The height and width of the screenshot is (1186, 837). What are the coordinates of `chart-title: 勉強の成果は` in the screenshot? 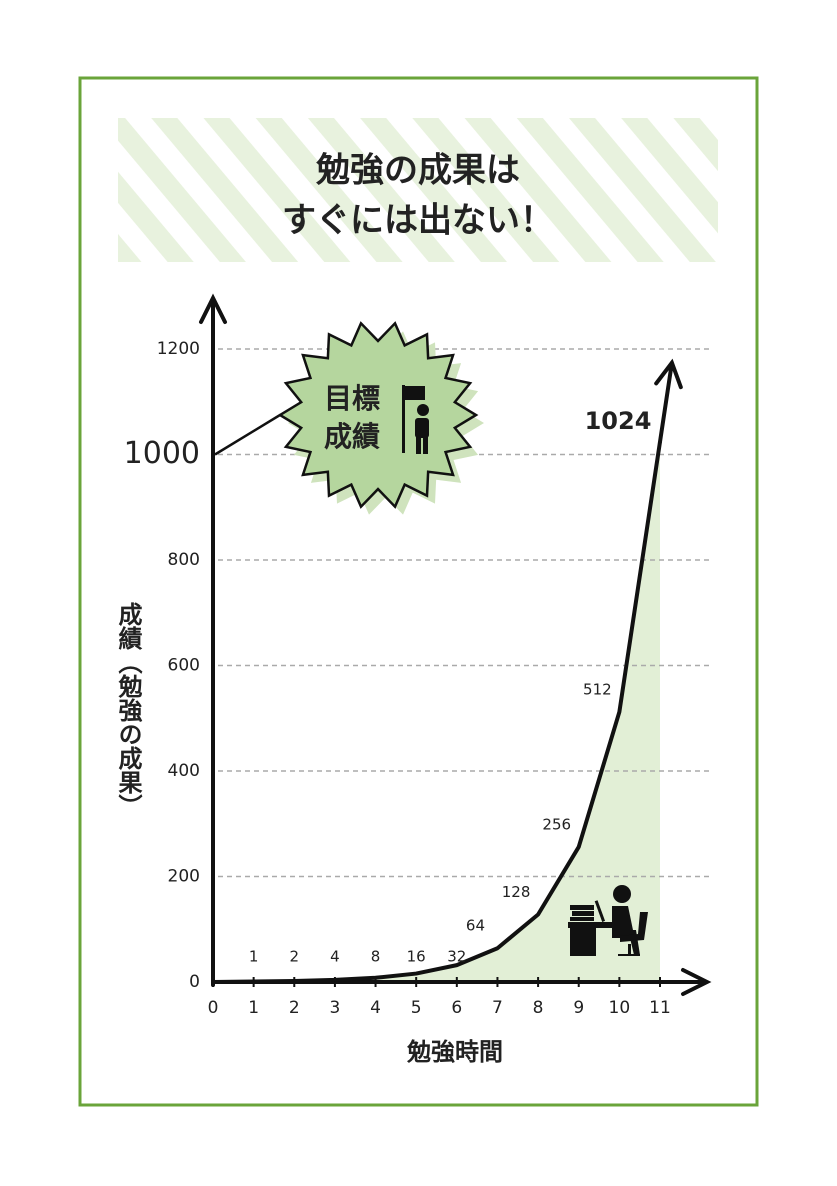 It's located at (418, 171).